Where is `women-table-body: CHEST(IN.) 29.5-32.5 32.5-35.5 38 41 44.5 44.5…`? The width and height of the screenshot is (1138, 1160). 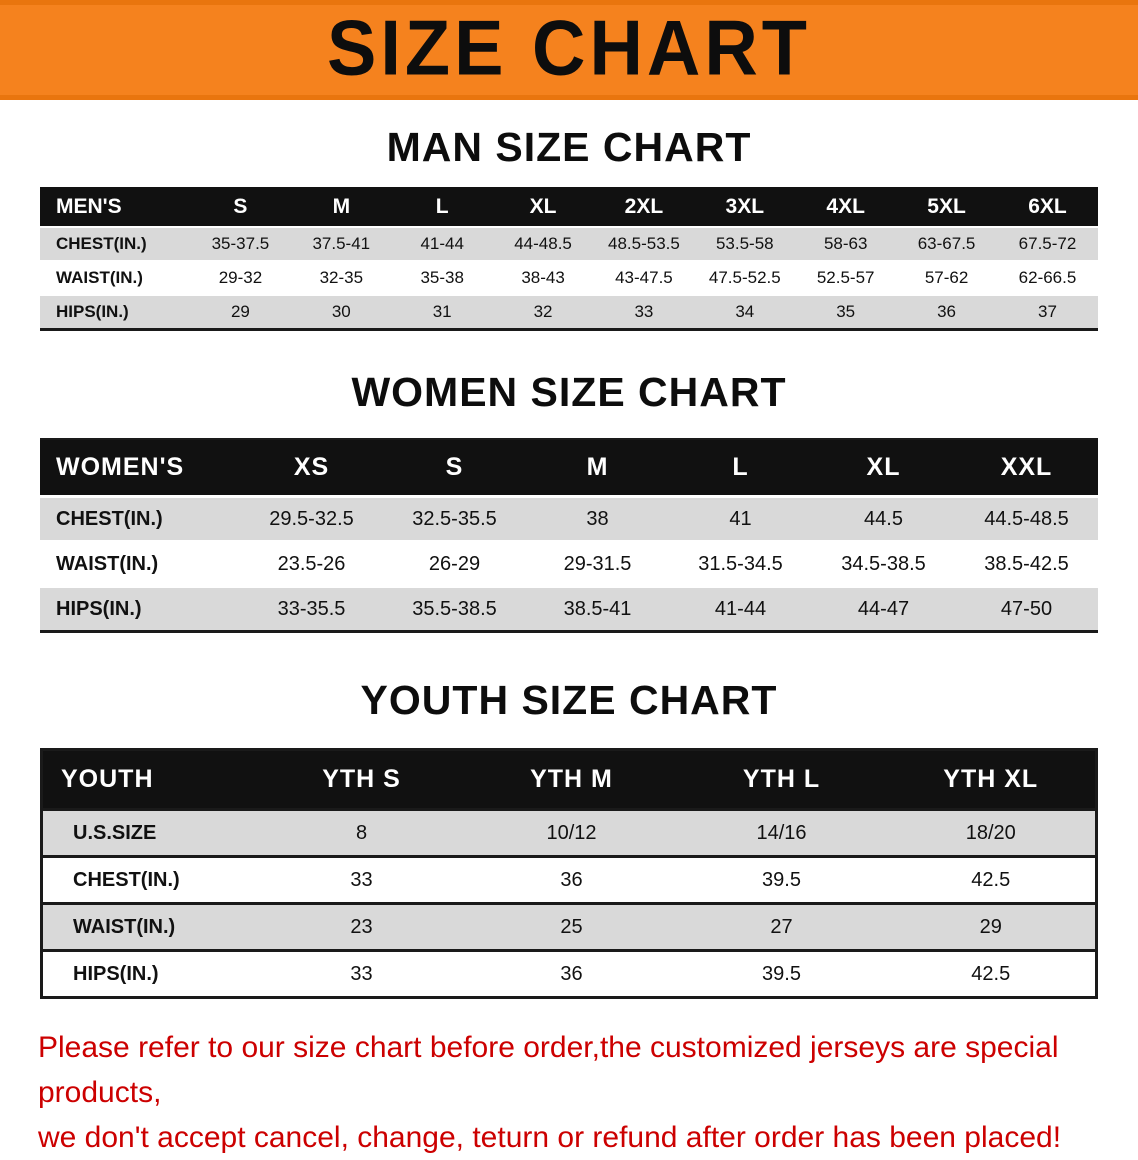 women-table-body: CHEST(IN.) 29.5-32.5 32.5-35.5 38 41 44.5 44.5… is located at coordinates (569, 564).